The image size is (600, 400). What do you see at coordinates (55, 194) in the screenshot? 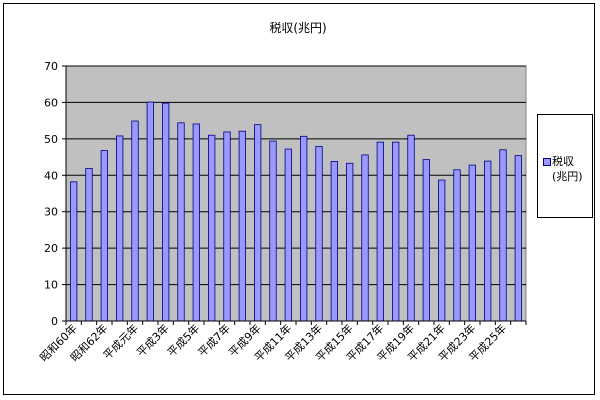
I see `y-axis: 0 10 20 30 40 50 60 70` at bounding box center [55, 194].